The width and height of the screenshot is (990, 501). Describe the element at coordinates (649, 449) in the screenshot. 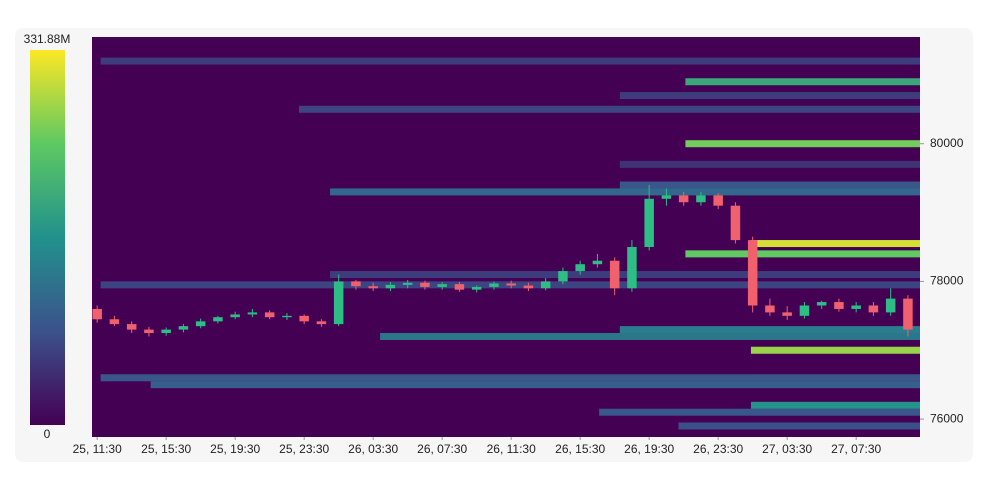

I see `x-tick-label: 26, 19:30` at that location.